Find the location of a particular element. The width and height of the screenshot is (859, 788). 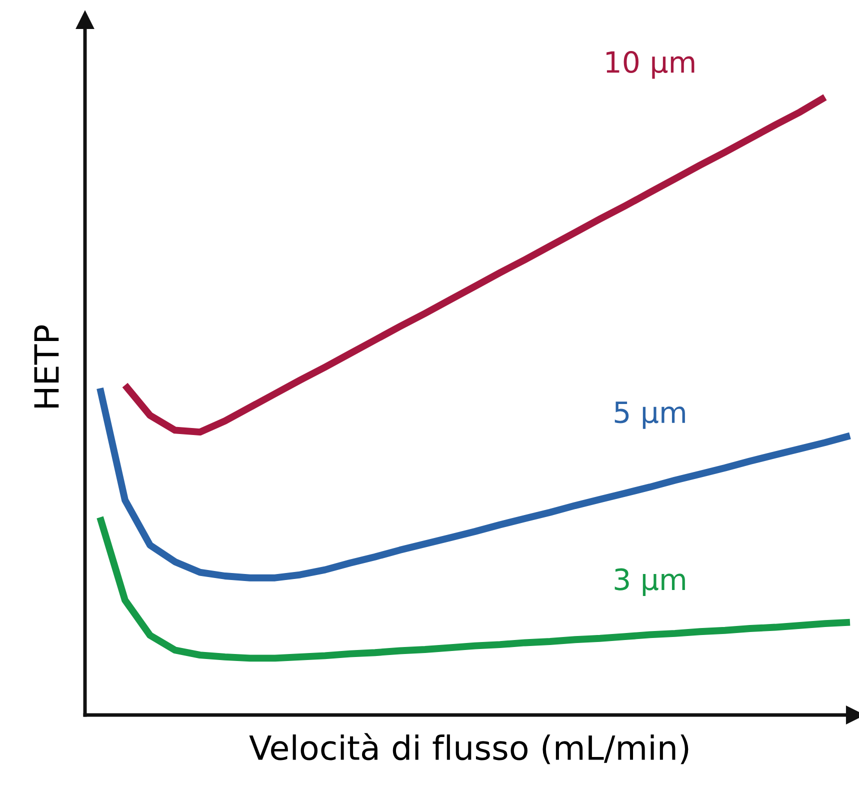

series-label: 5 µm is located at coordinates (649, 415).